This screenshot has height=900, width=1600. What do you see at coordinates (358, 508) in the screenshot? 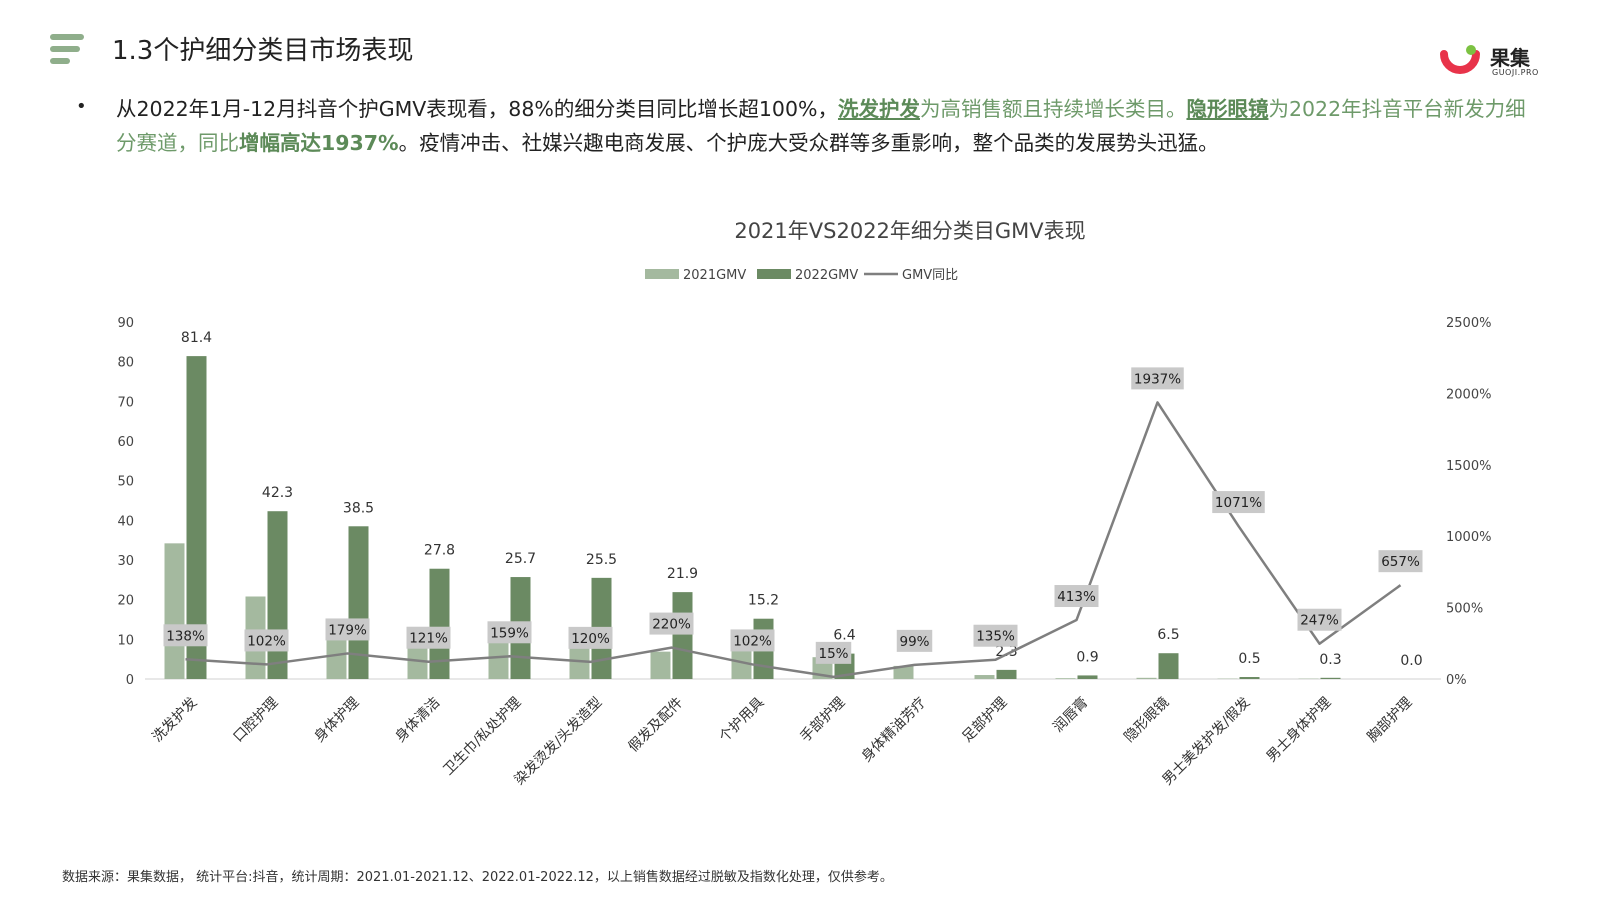
I see `bar-data-label: 38.5` at bounding box center [358, 508].